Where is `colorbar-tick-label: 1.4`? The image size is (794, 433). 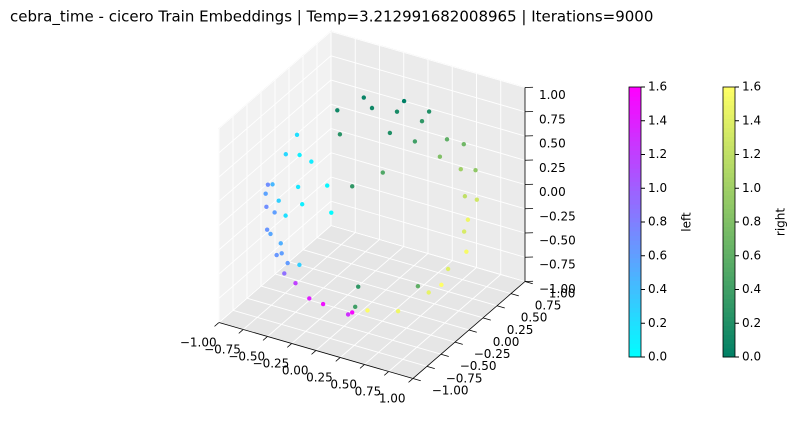 colorbar-tick-label: 1.4 is located at coordinates (751, 120).